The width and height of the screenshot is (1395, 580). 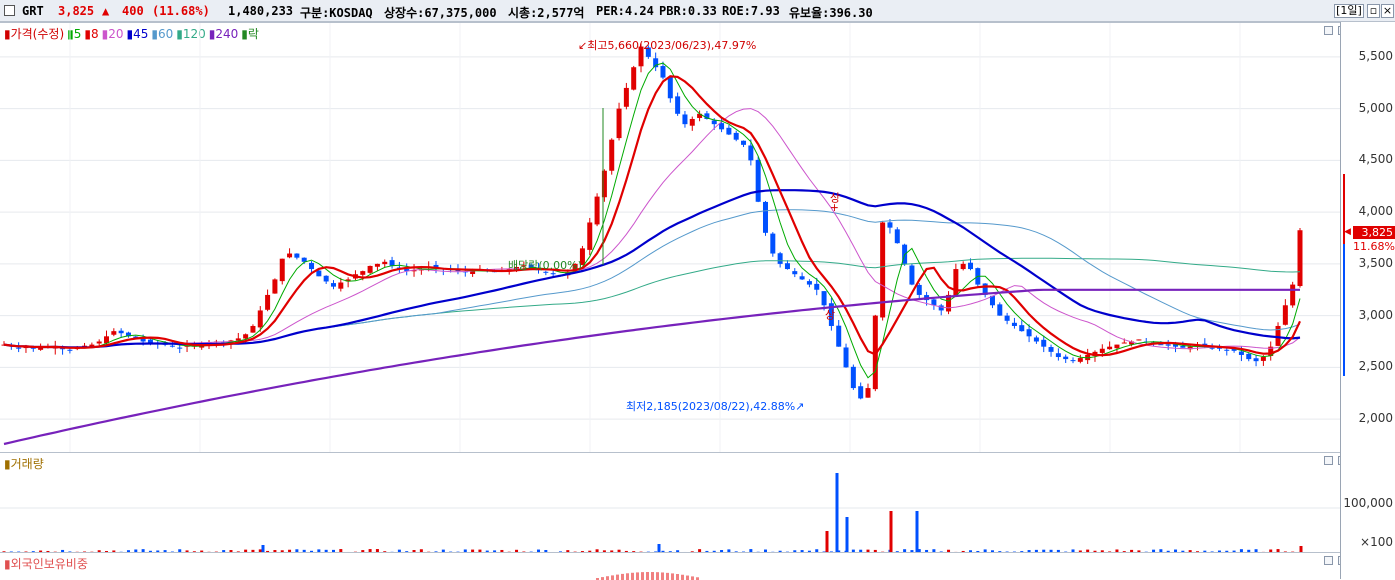 I want to click on legend-item: ▮락, so click(x=250, y=34).